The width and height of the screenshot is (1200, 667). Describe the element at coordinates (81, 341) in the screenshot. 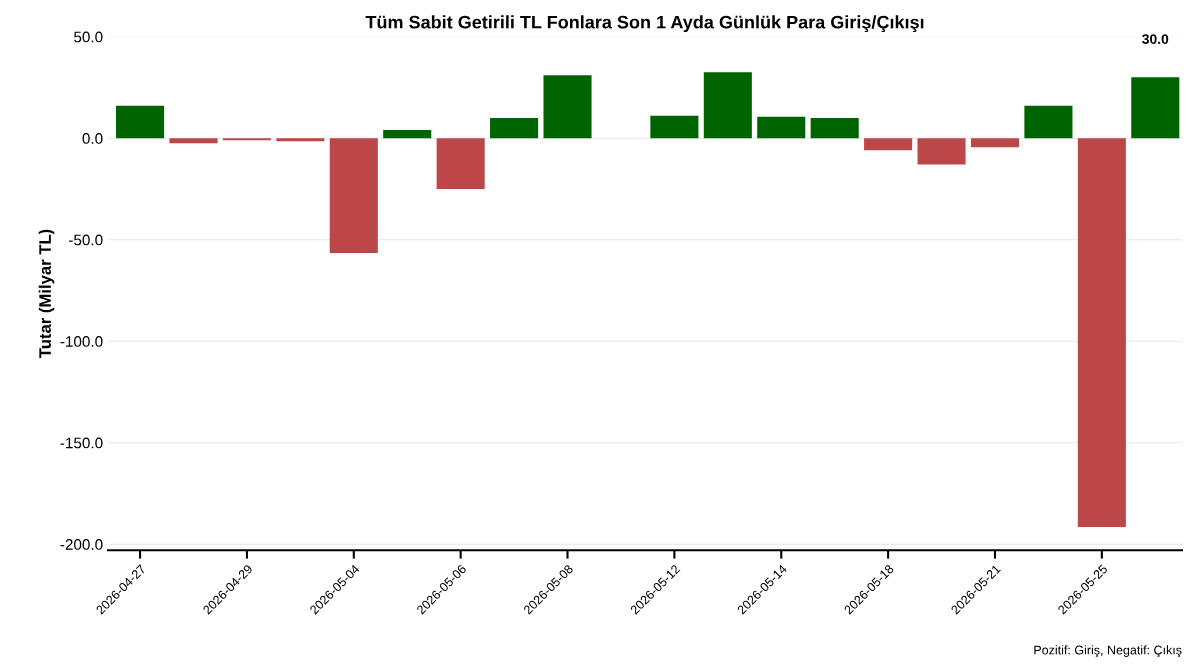

I see `y-tick-label: -100.0` at that location.